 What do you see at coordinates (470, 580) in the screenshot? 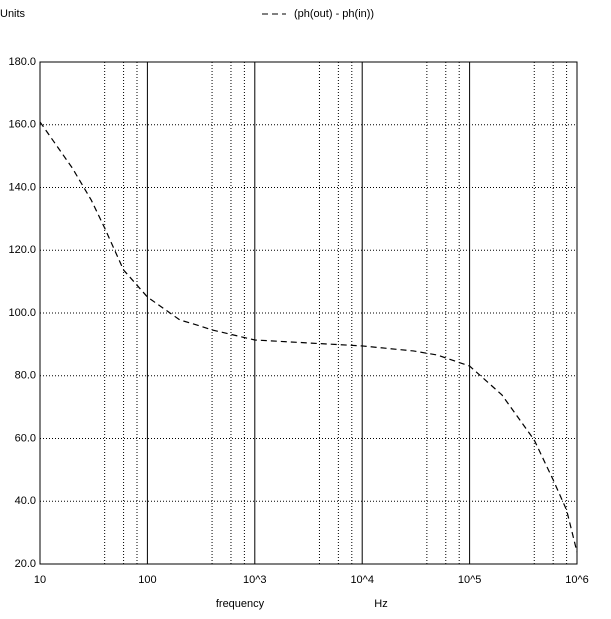
I see `x-tick-label: 10^5` at bounding box center [470, 580].